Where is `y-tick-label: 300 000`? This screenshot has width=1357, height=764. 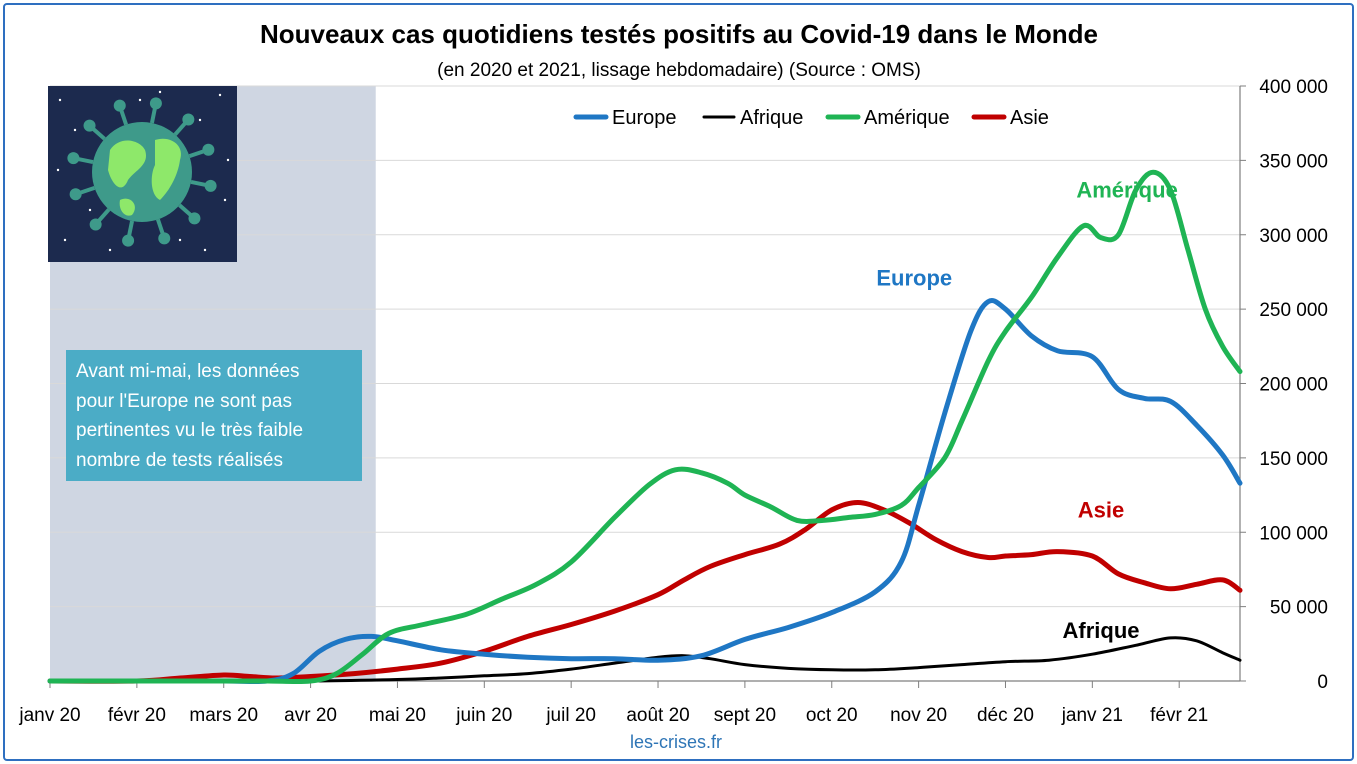
y-tick-label: 300 000 is located at coordinates (1293, 236).